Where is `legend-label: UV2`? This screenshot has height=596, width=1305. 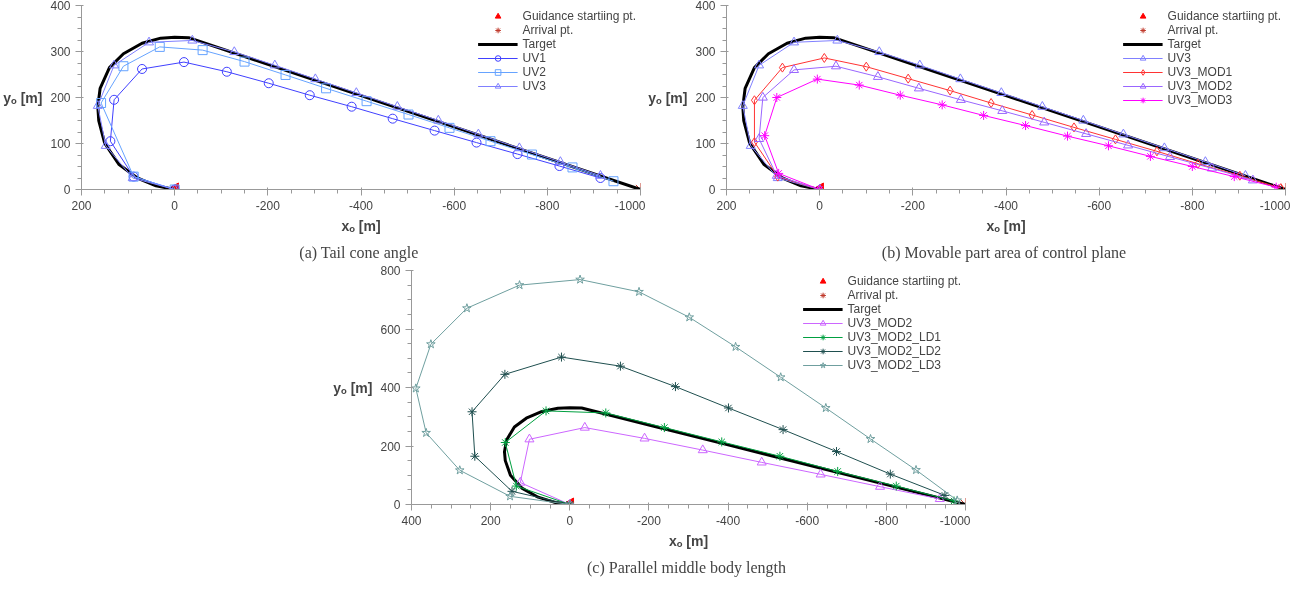 legend-label: UV2 is located at coordinates (534, 72).